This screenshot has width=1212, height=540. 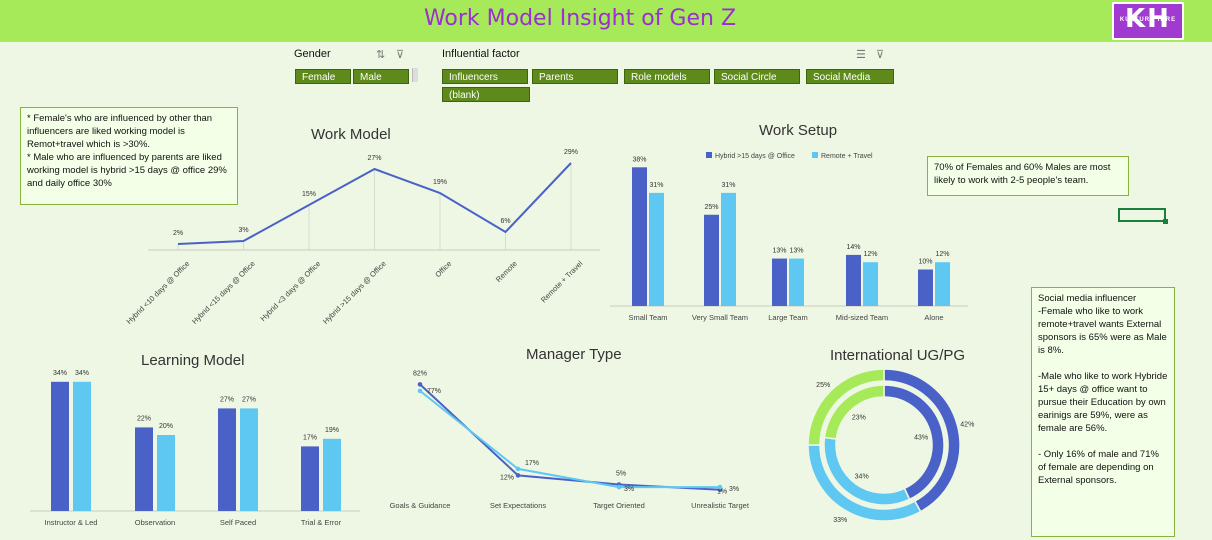 I want to click on data-label: 33%, so click(x=840, y=520).